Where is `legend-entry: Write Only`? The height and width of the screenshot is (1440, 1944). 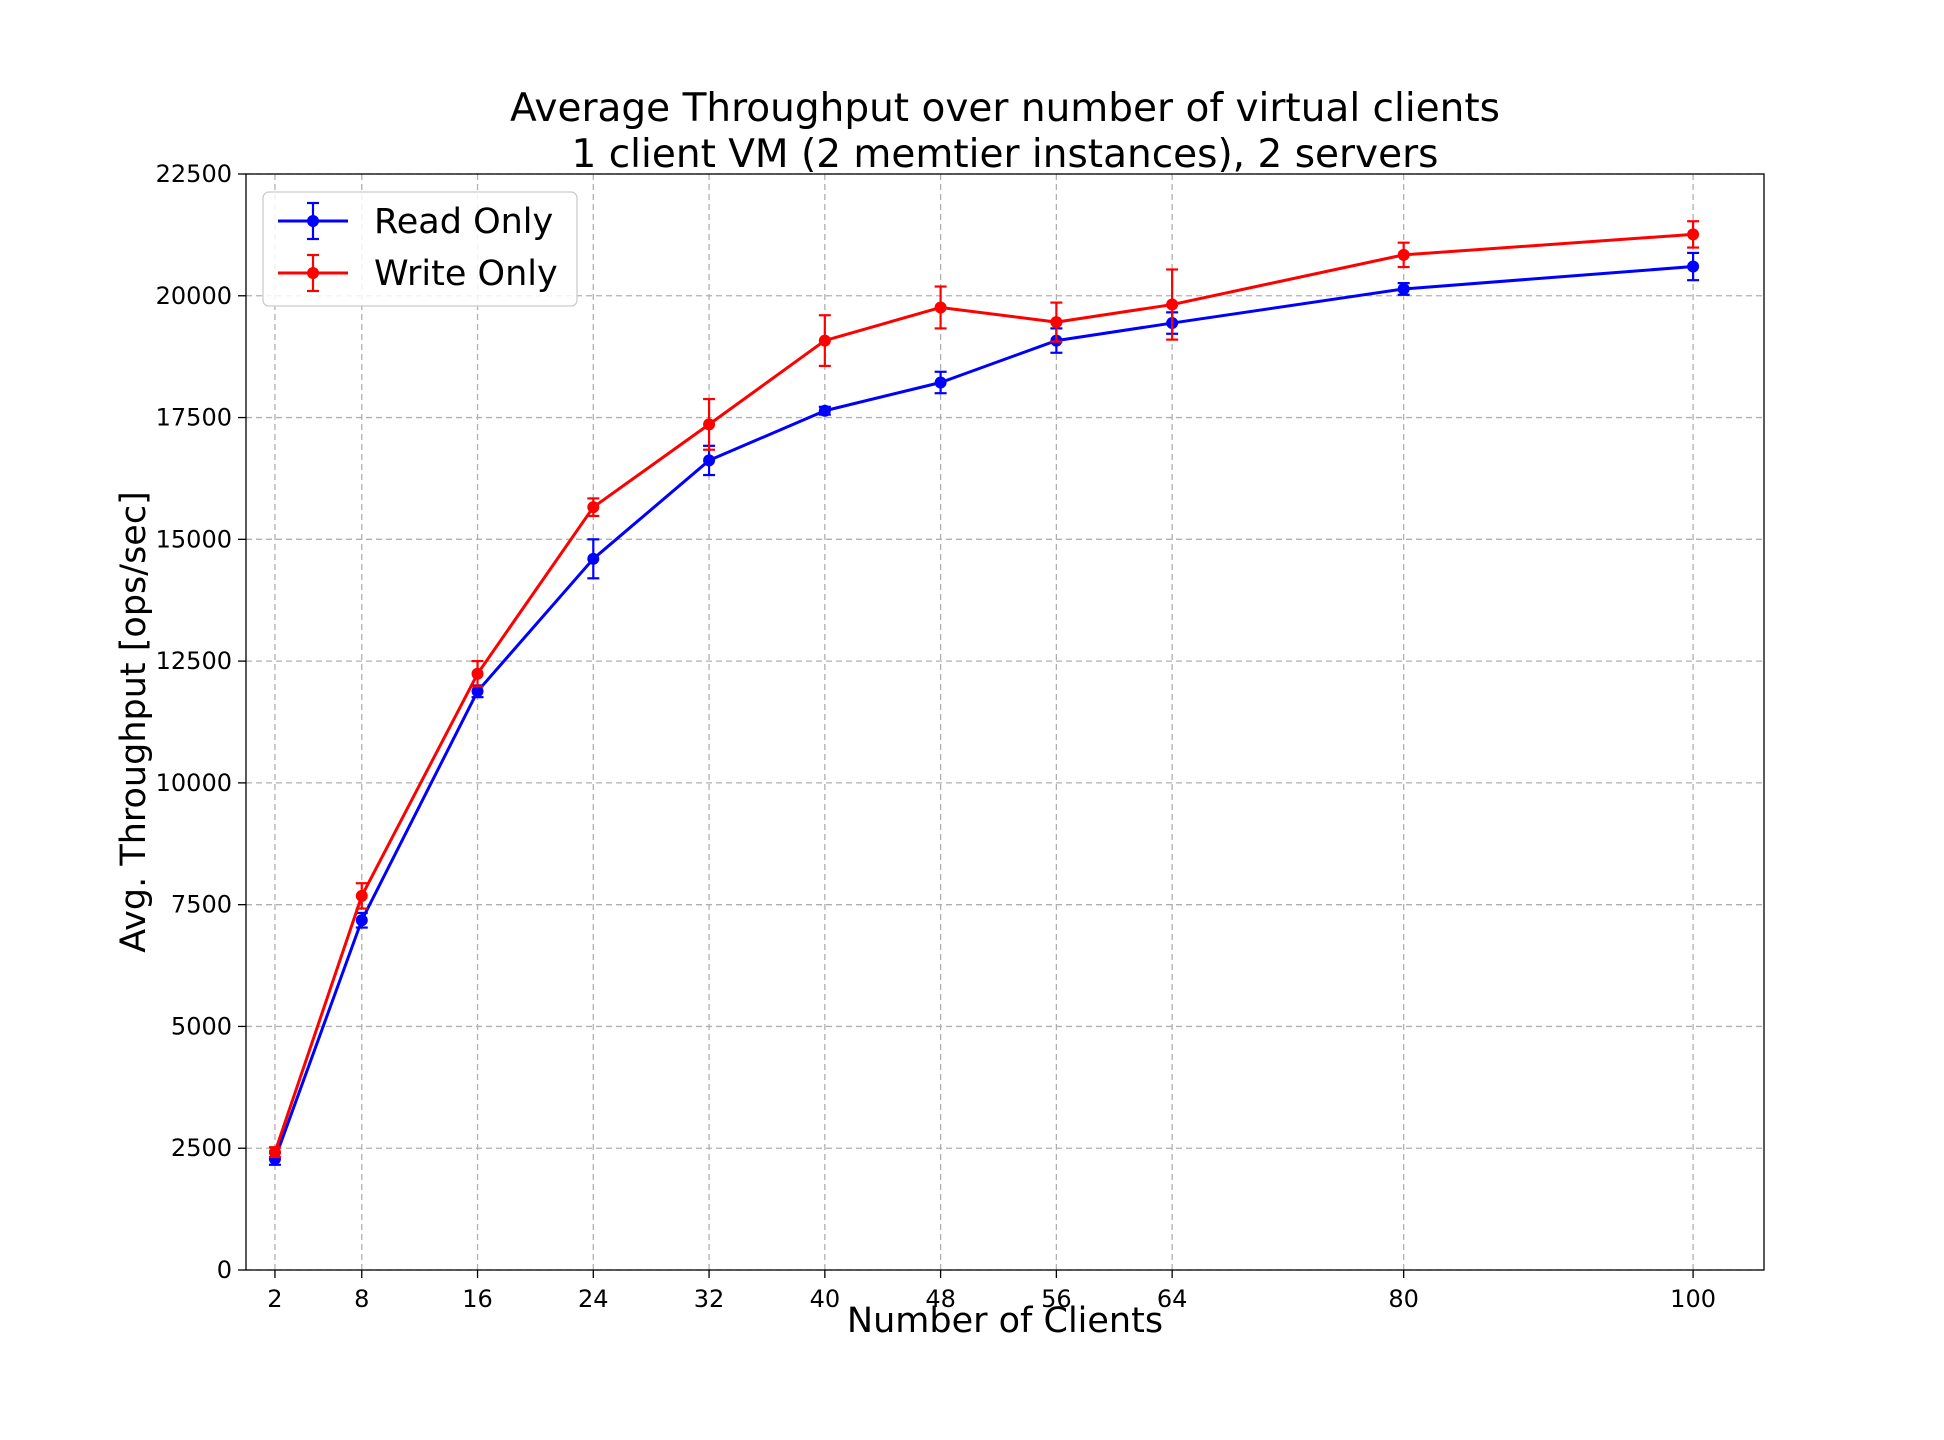 legend-entry: Write Only is located at coordinates (418, 273).